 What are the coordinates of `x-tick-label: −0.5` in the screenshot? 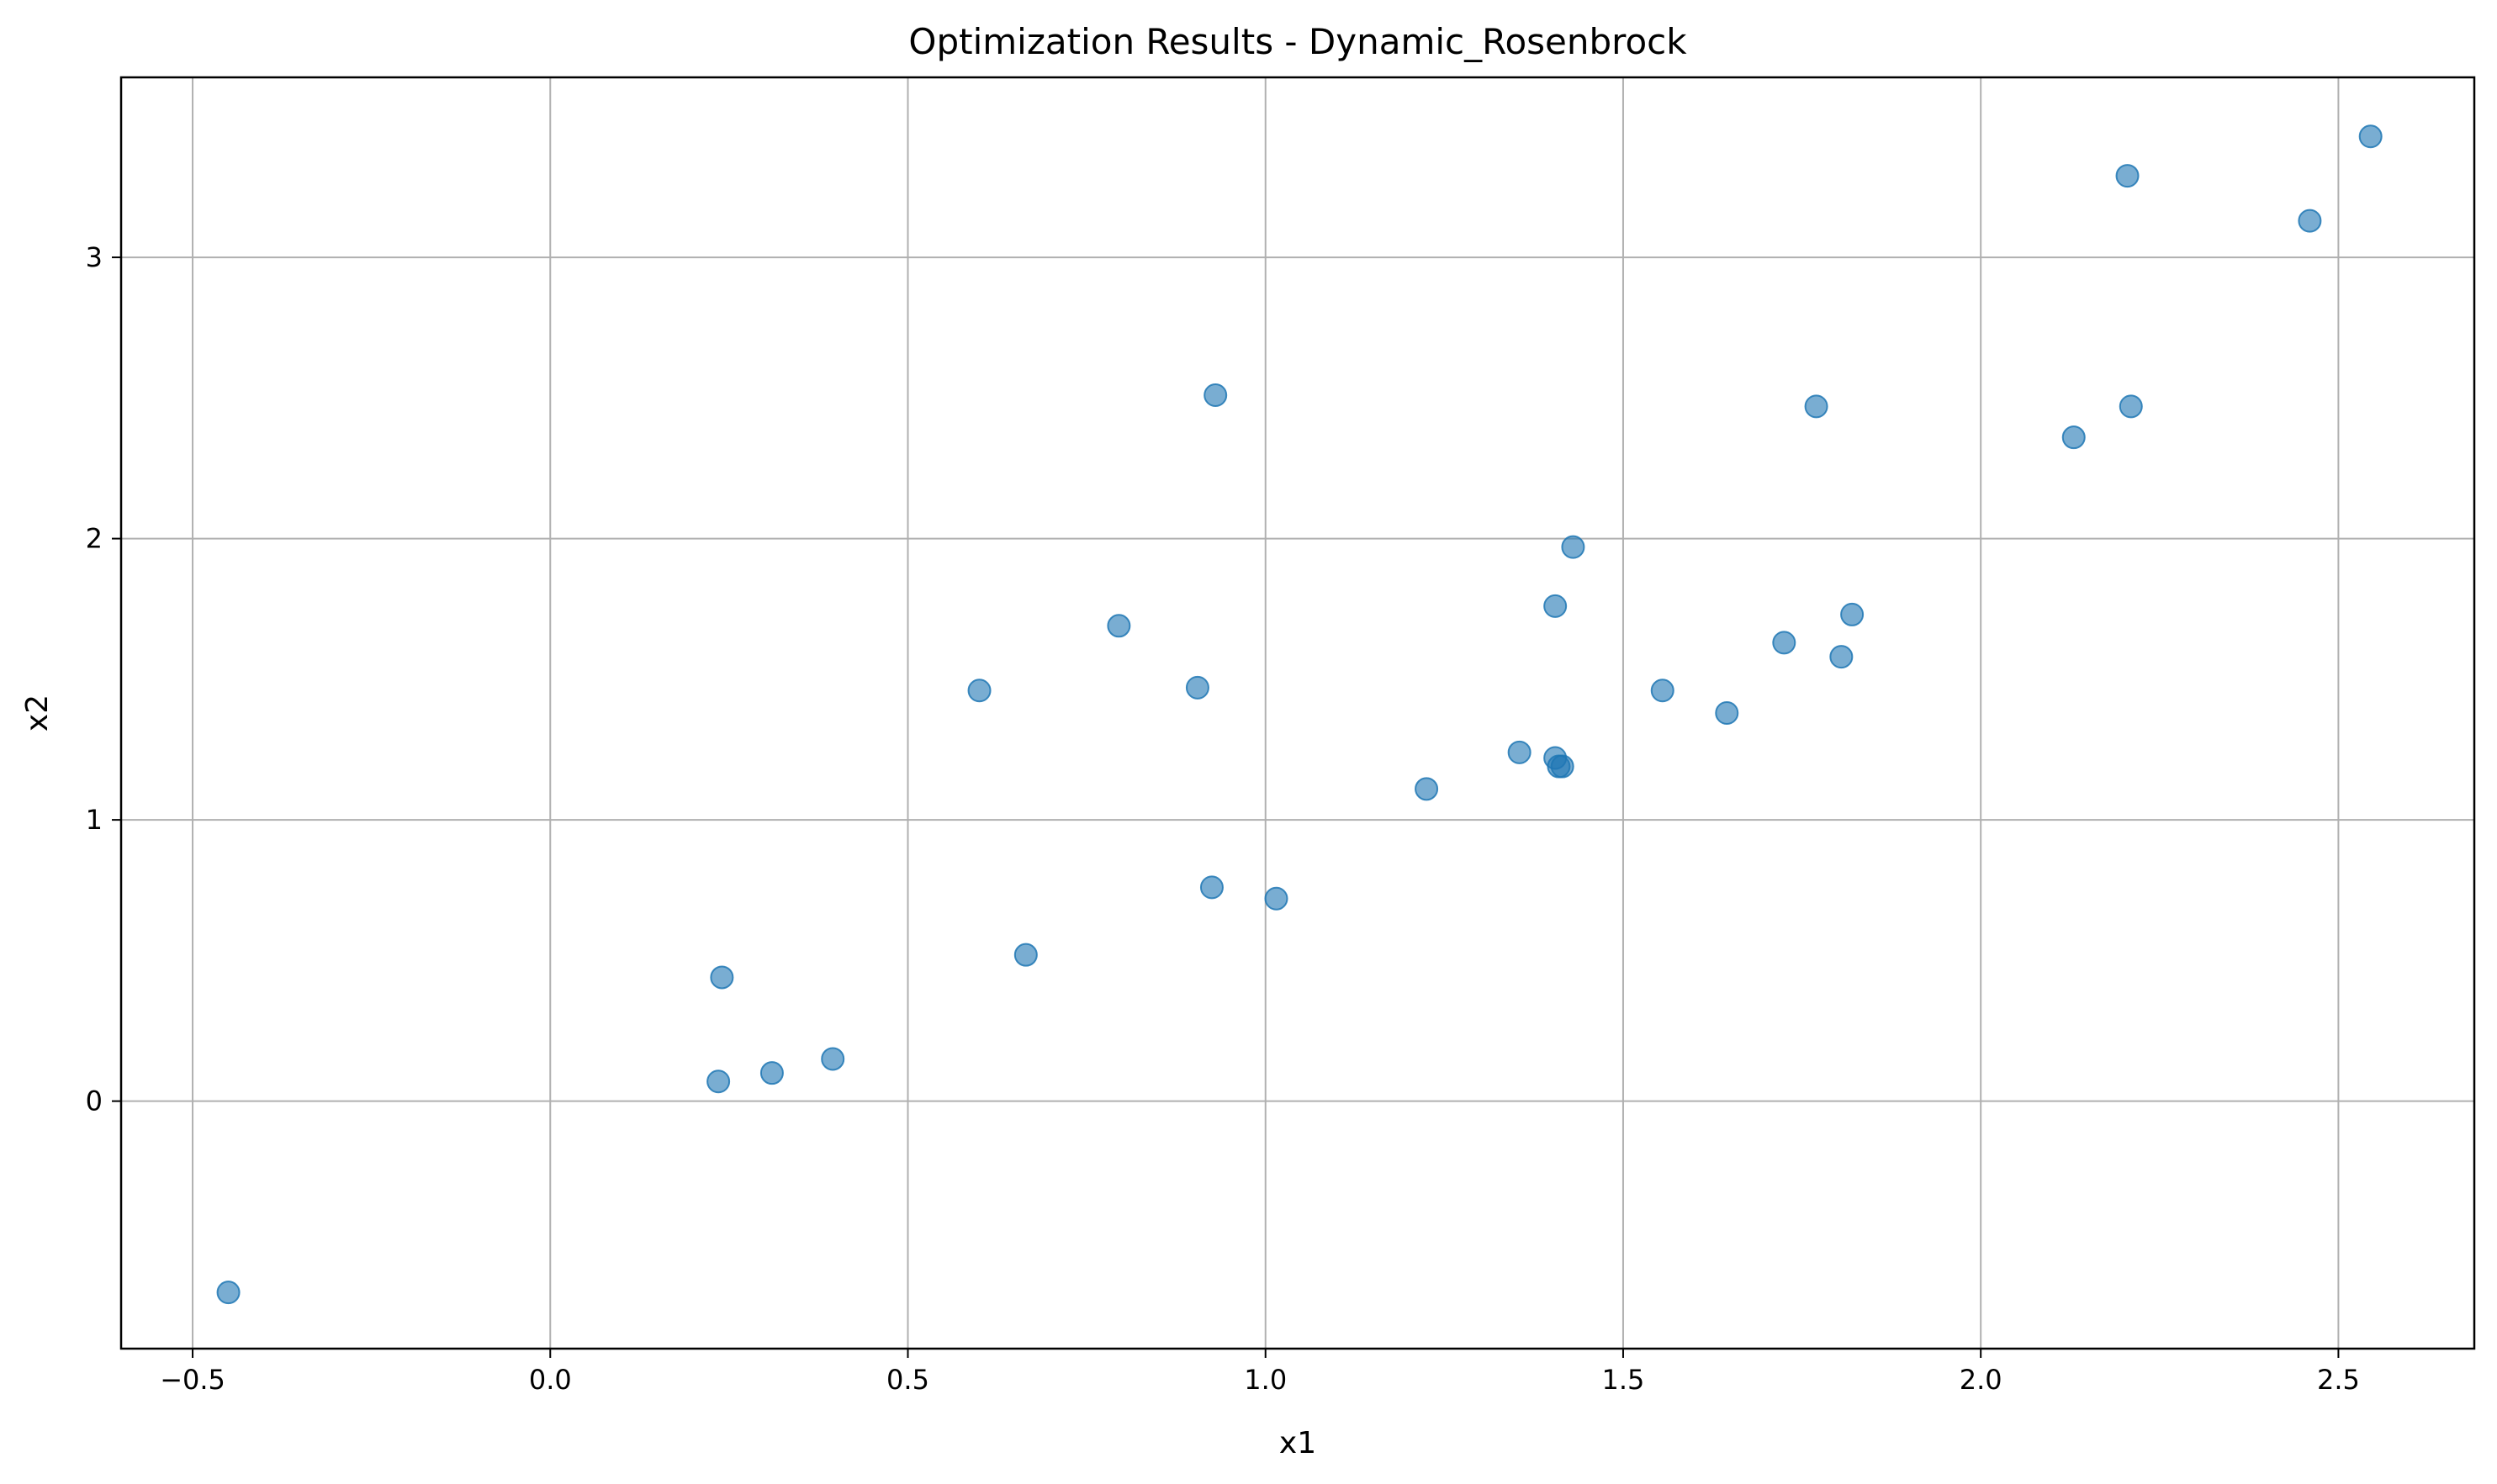 It's located at (193, 1380).